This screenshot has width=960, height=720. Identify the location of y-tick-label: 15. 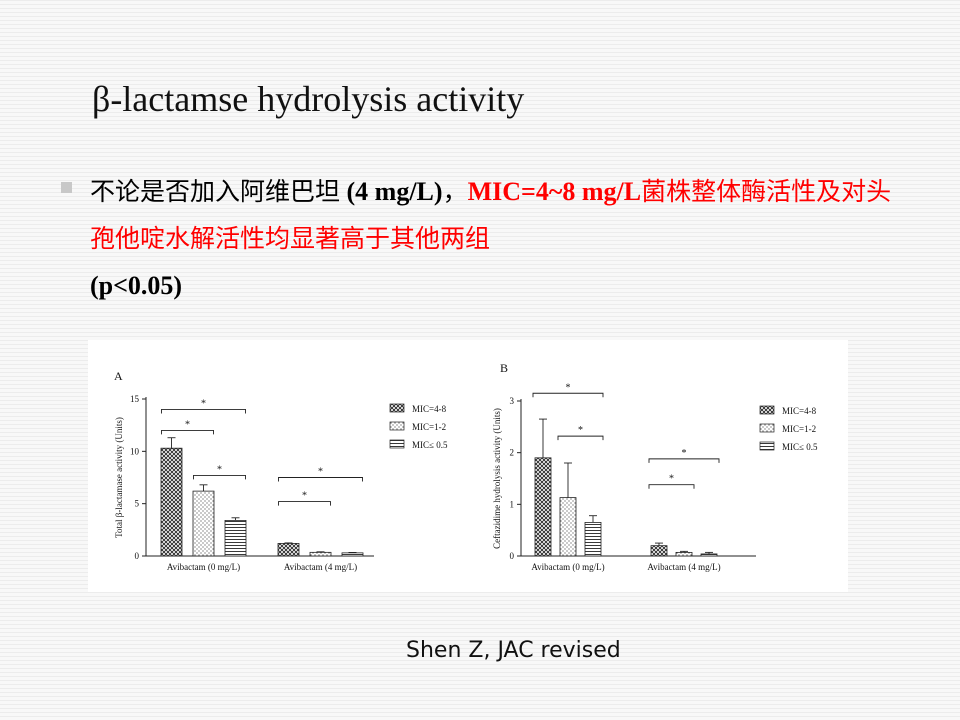
(135, 399).